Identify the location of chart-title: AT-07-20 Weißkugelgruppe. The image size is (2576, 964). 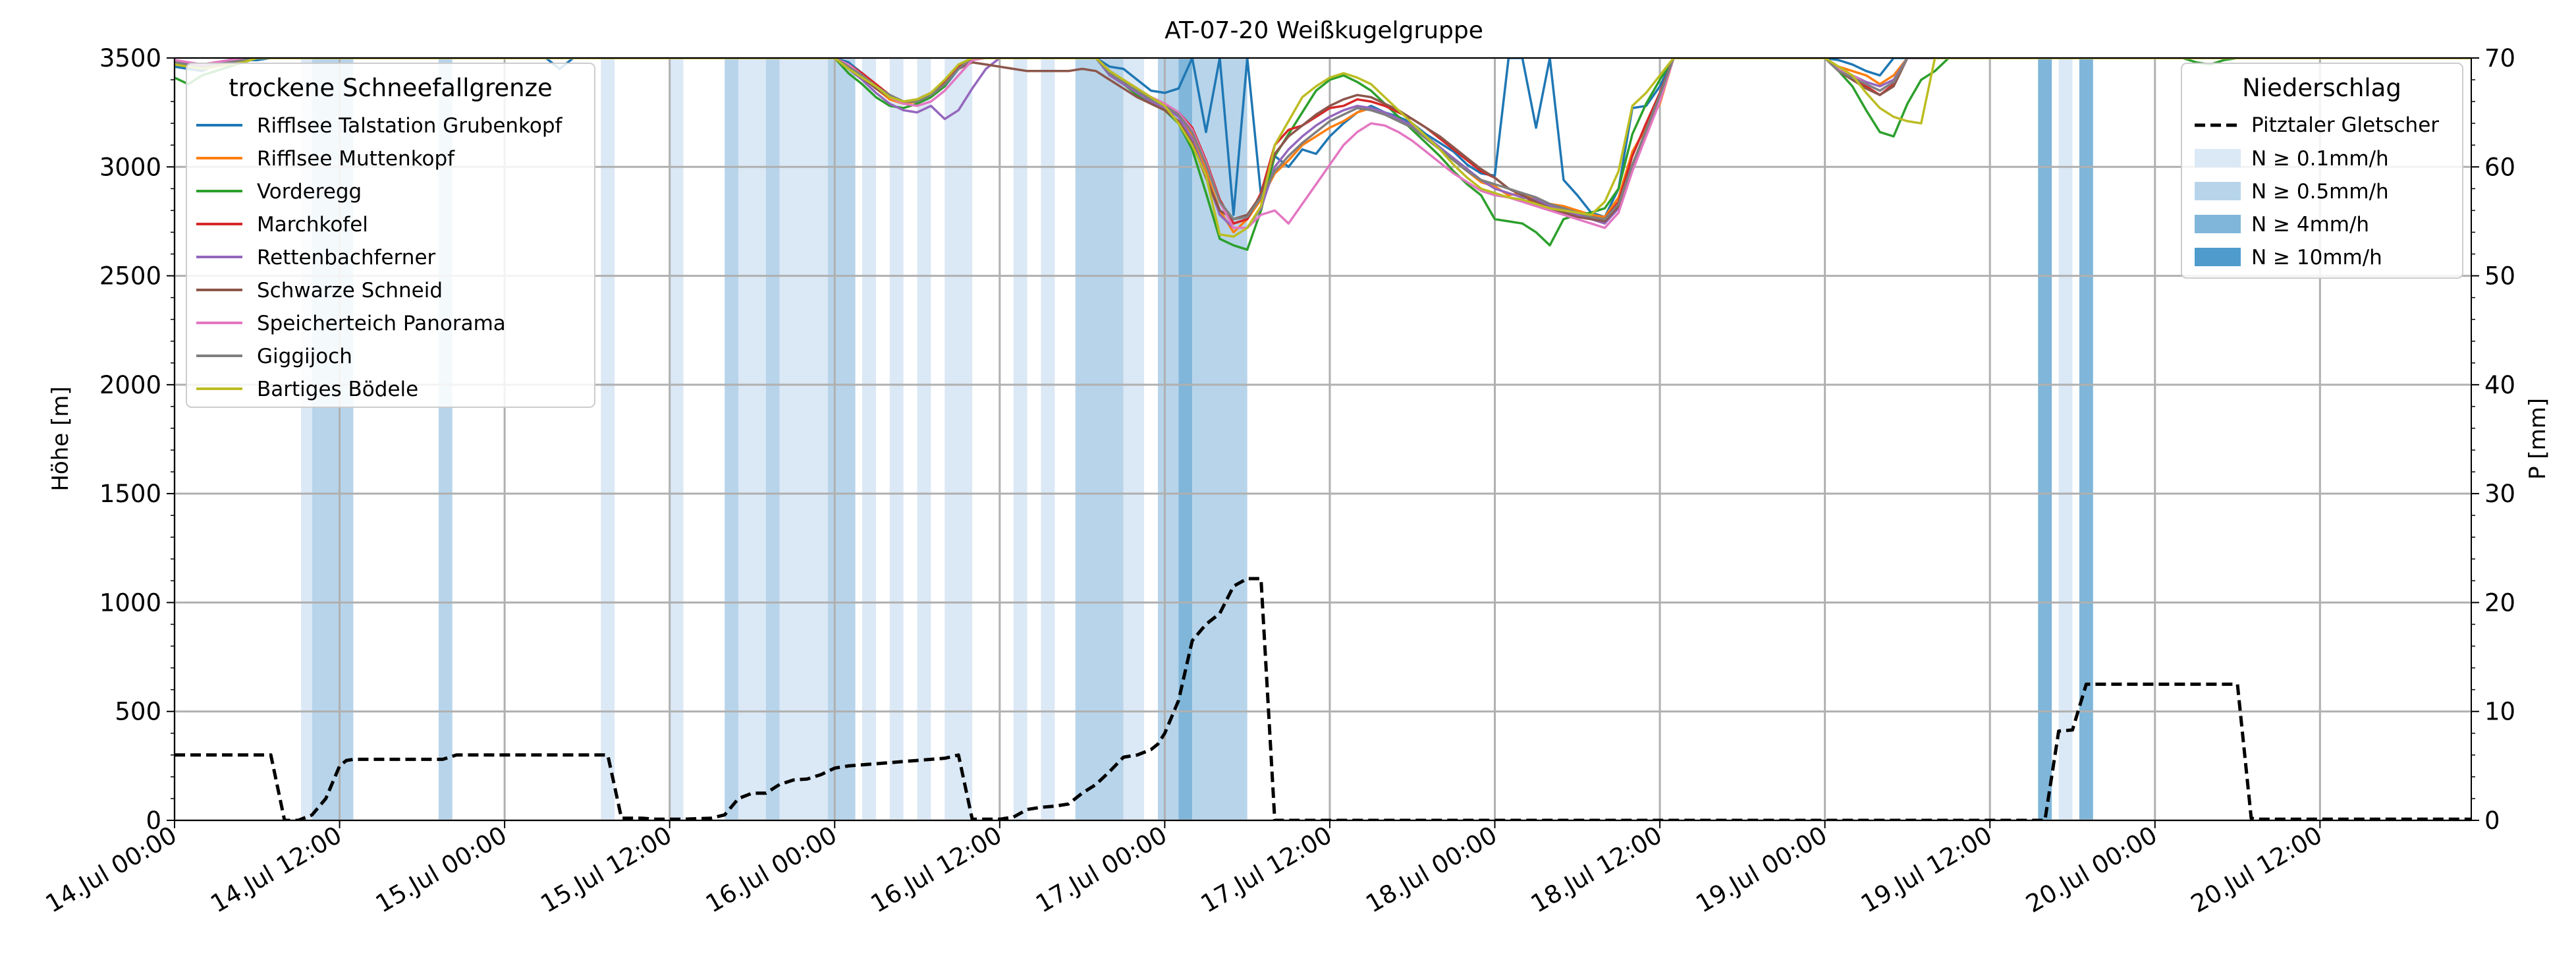
(1324, 30).